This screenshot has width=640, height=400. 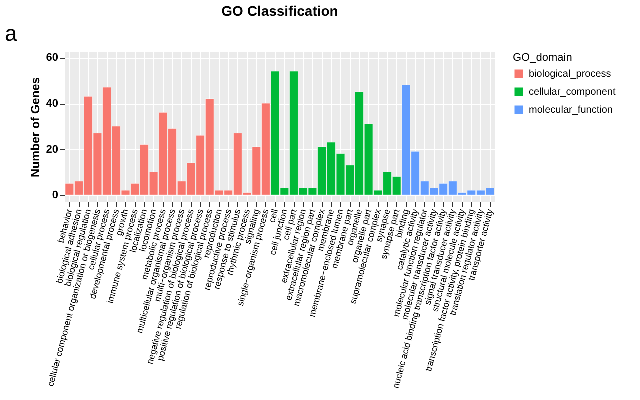 I want to click on y-tick-label: 0, so click(x=55, y=196).